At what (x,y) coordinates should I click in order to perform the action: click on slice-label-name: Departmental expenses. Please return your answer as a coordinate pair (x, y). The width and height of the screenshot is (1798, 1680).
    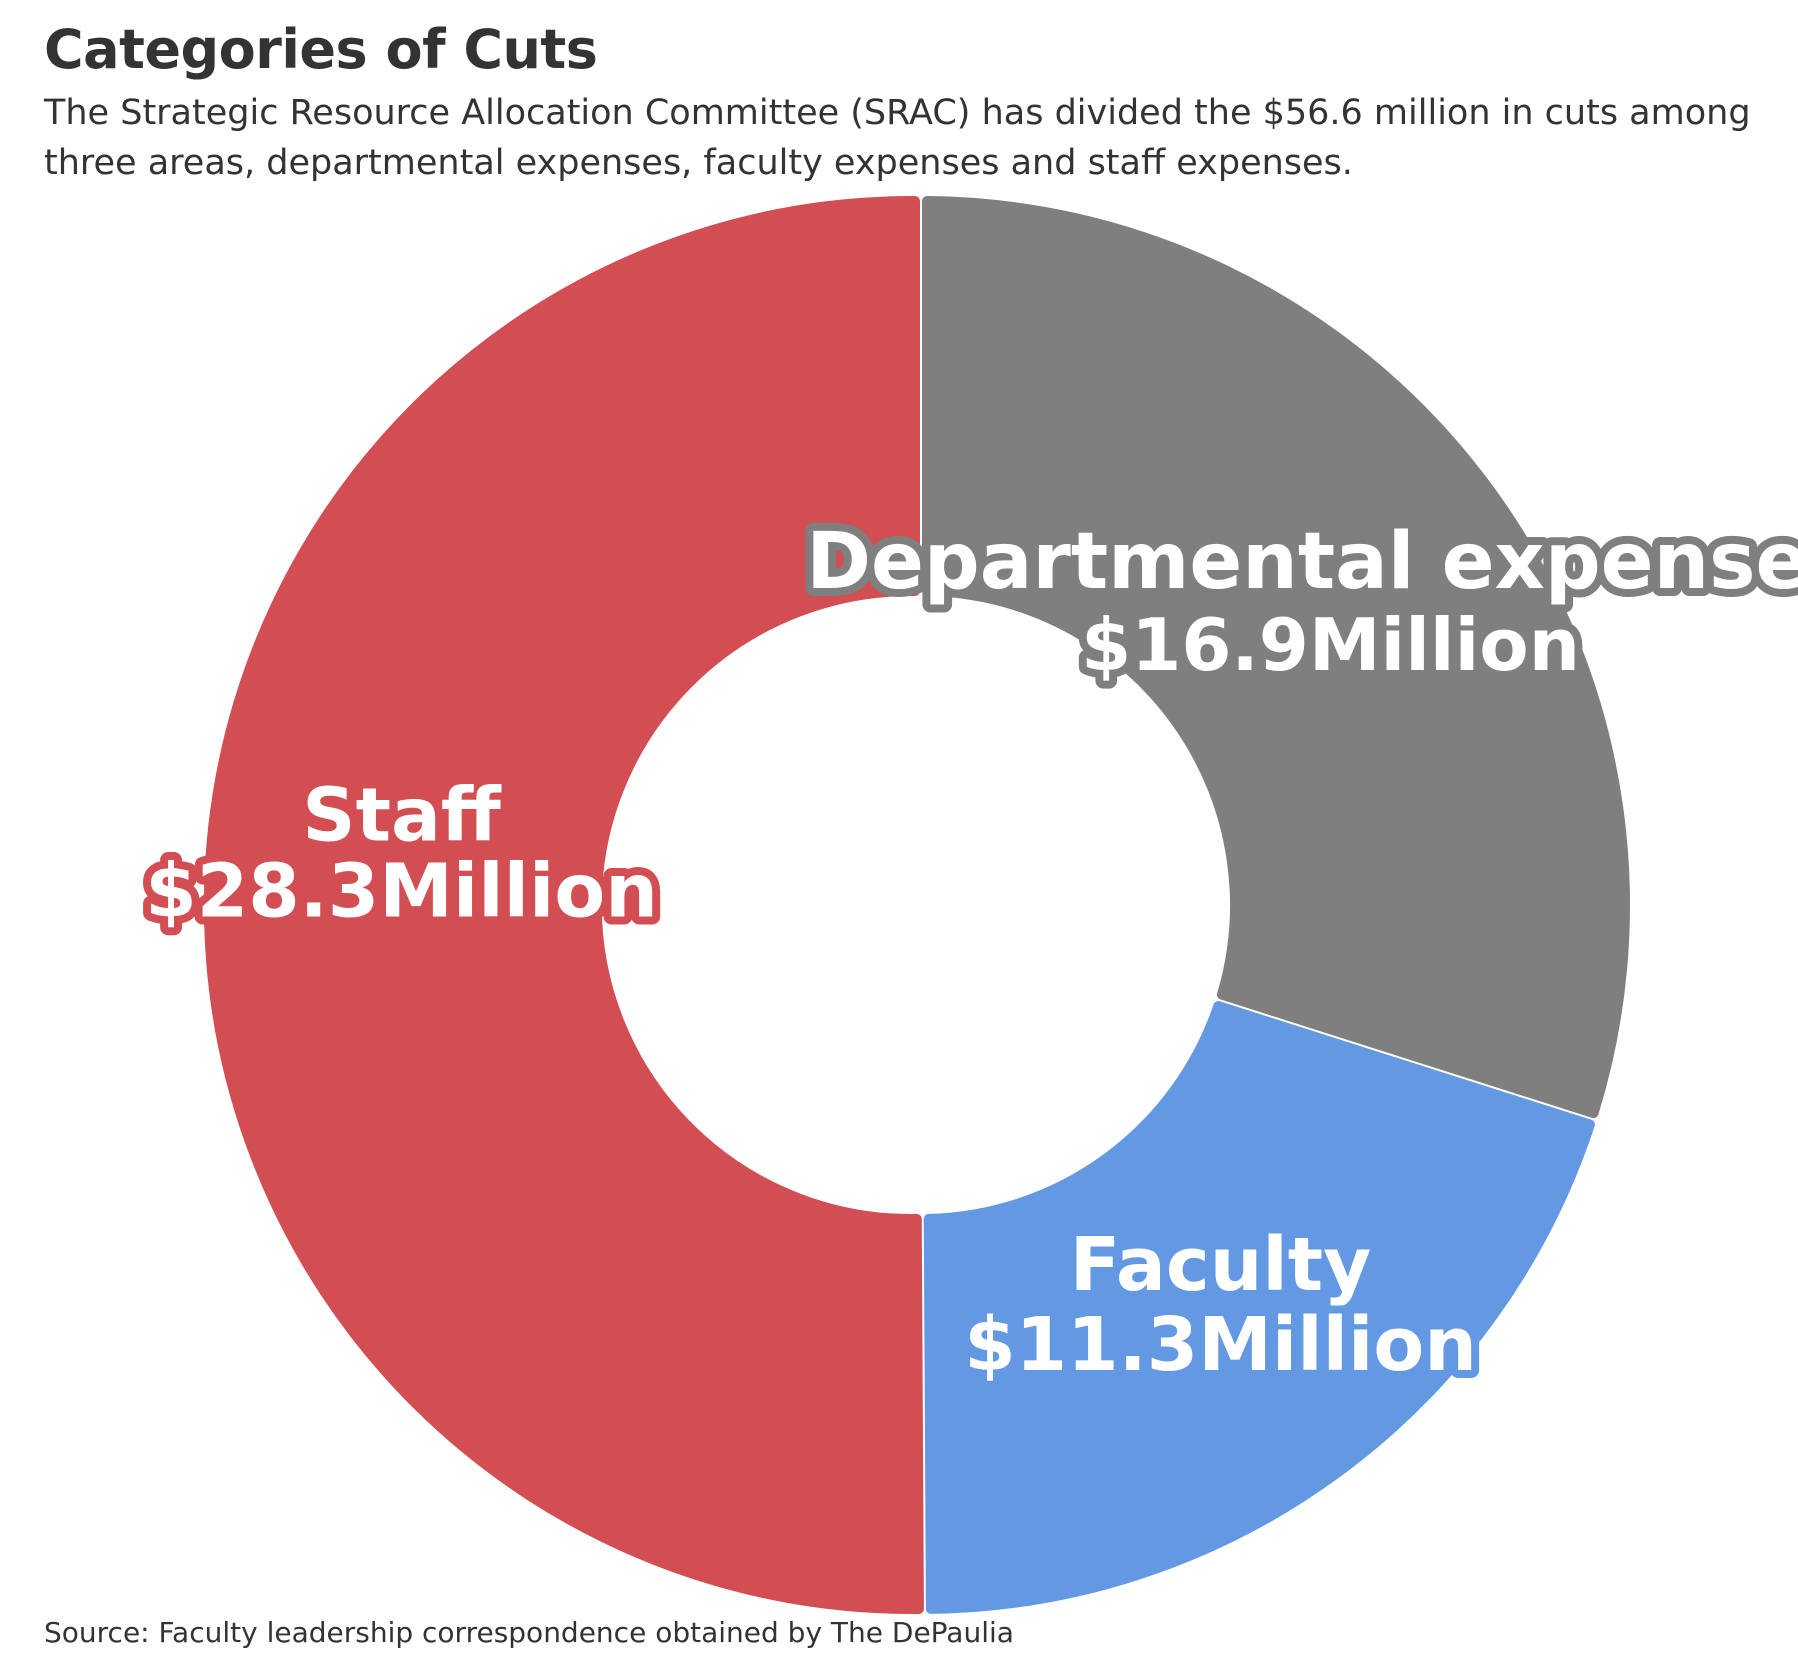
    Looking at the image, I should click on (1302, 562).